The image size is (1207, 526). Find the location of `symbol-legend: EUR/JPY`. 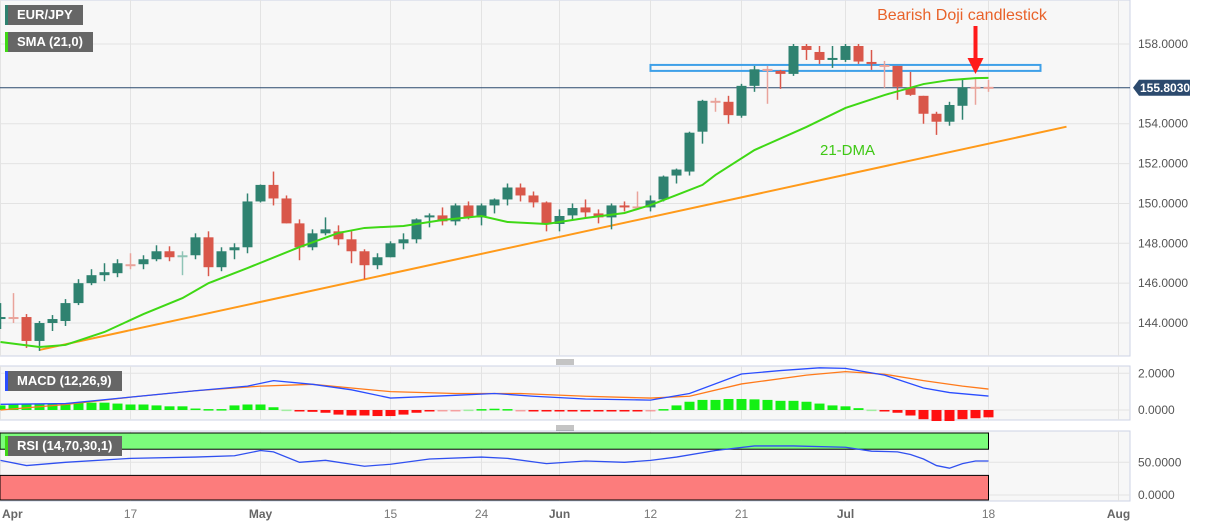

symbol-legend: EUR/JPY is located at coordinates (44, 15).